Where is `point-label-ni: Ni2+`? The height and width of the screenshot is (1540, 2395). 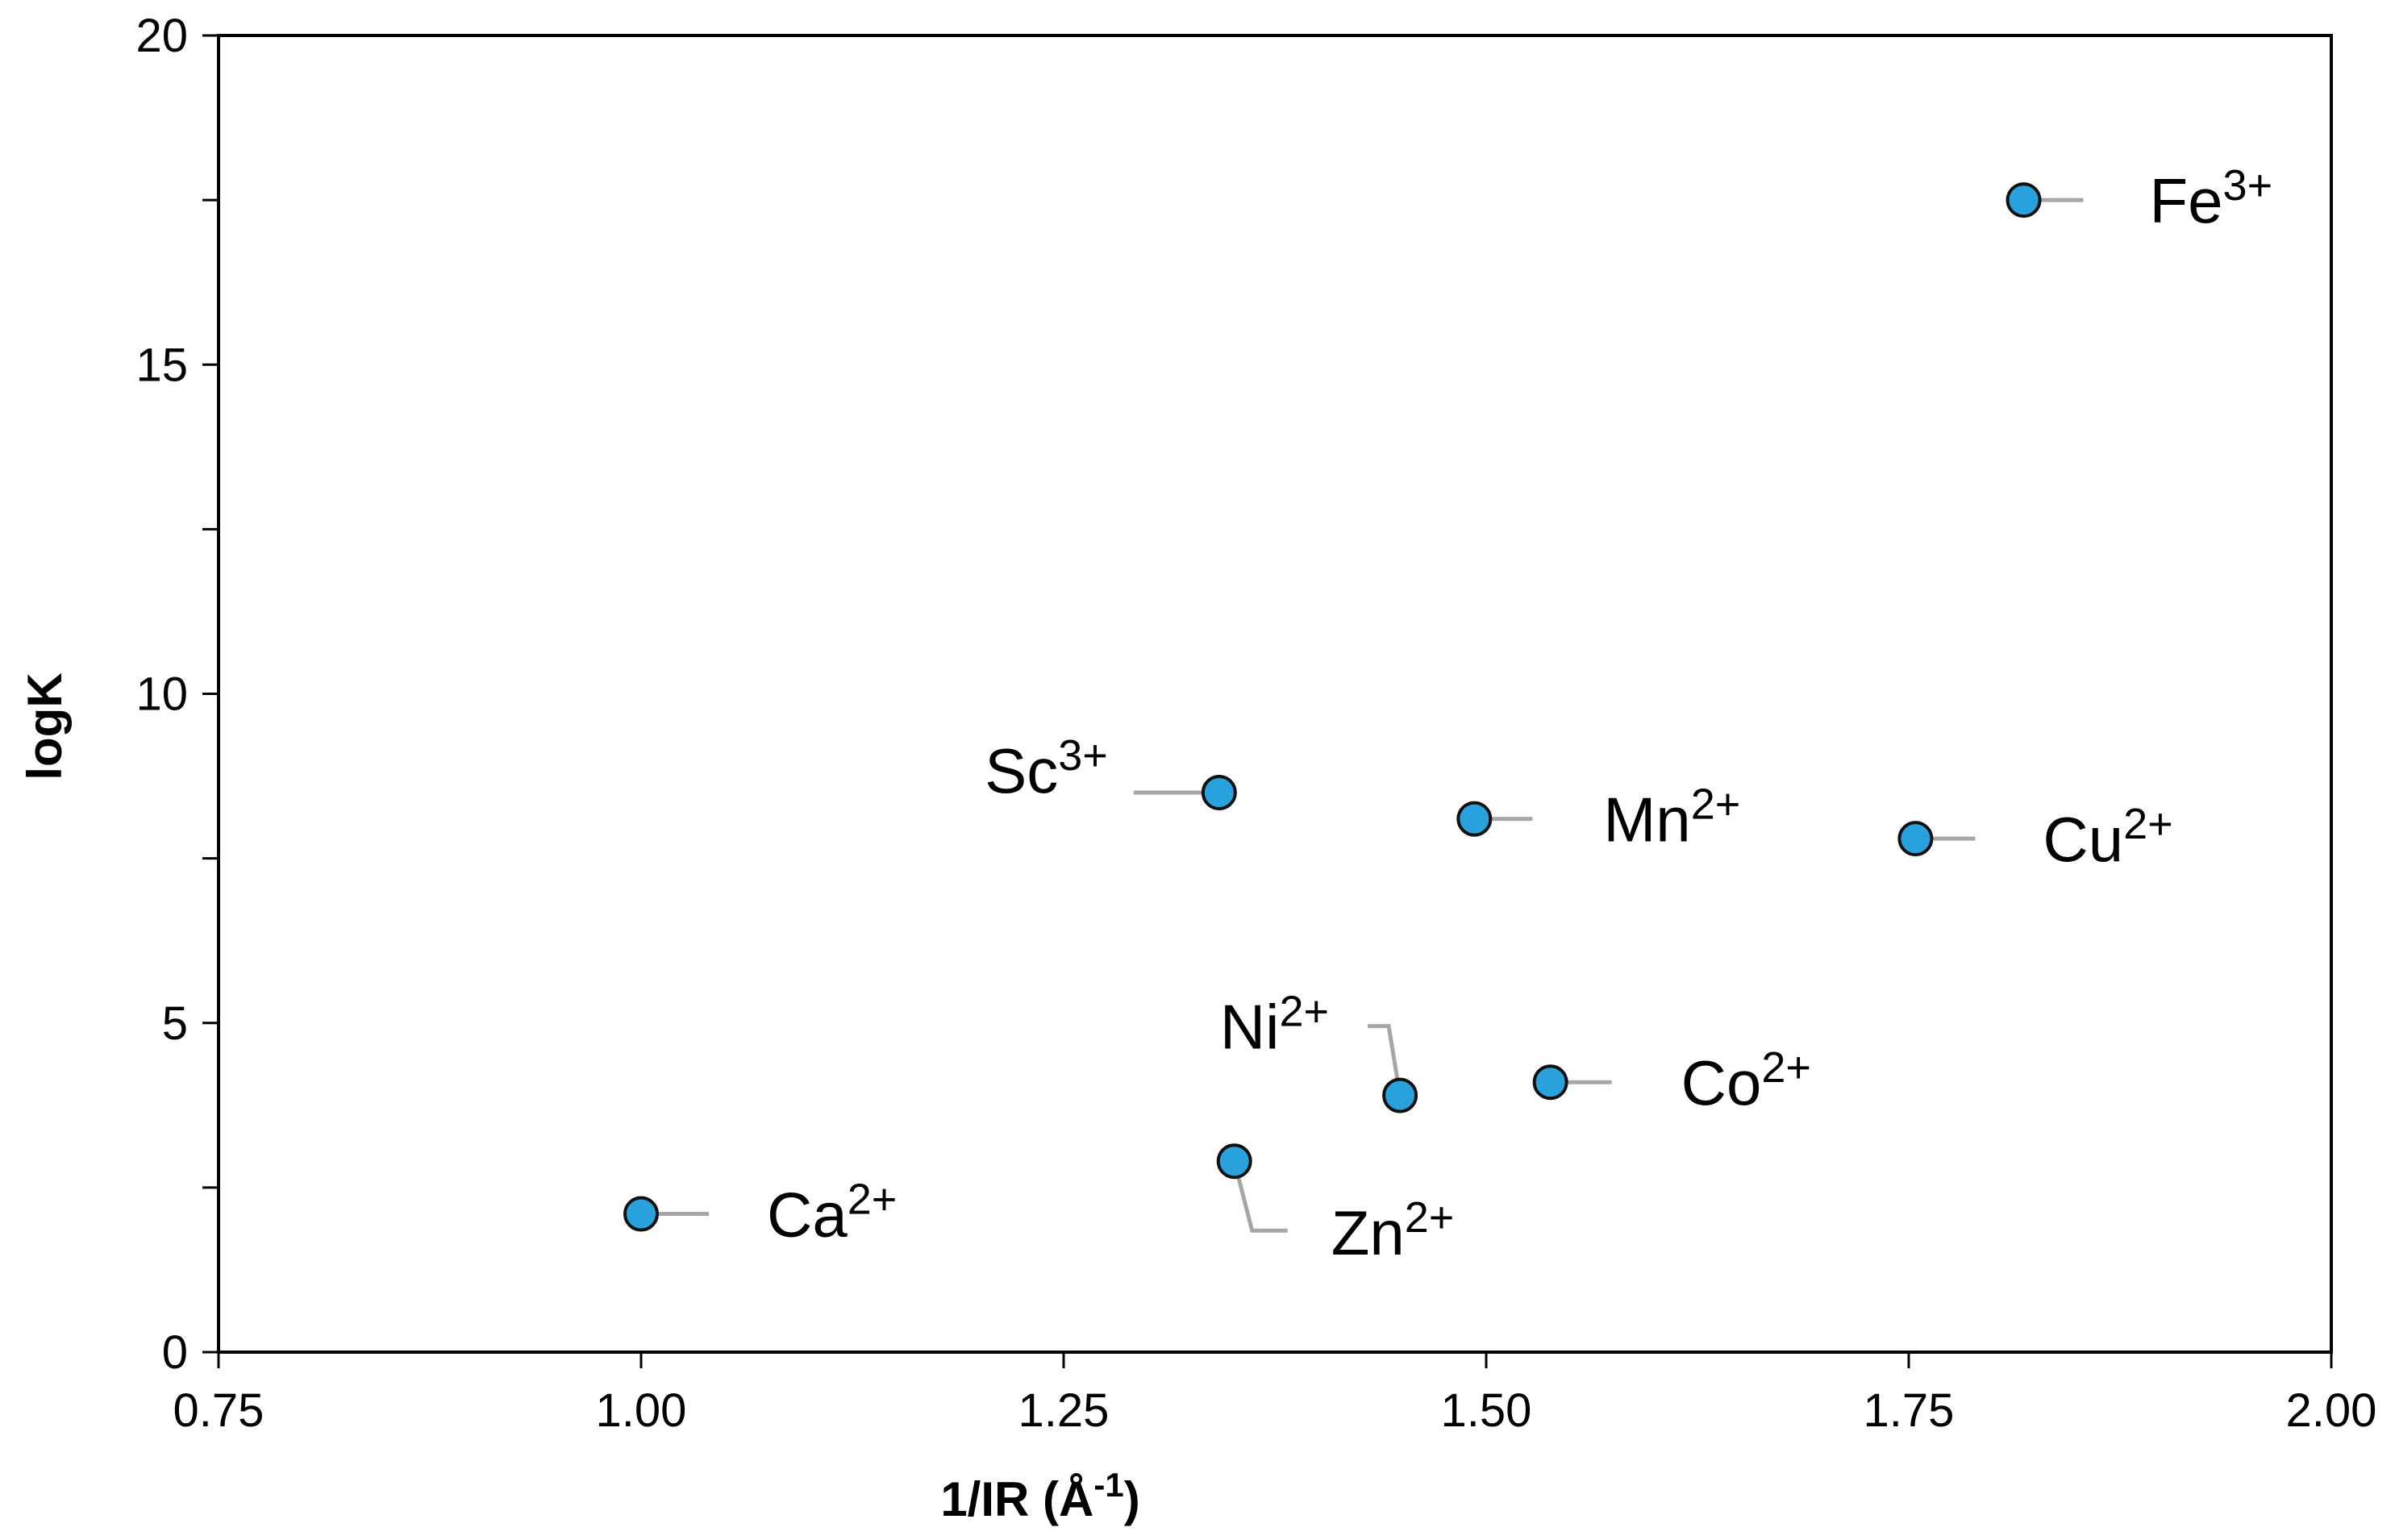 point-label-ni: Ni2+ is located at coordinates (1275, 1025).